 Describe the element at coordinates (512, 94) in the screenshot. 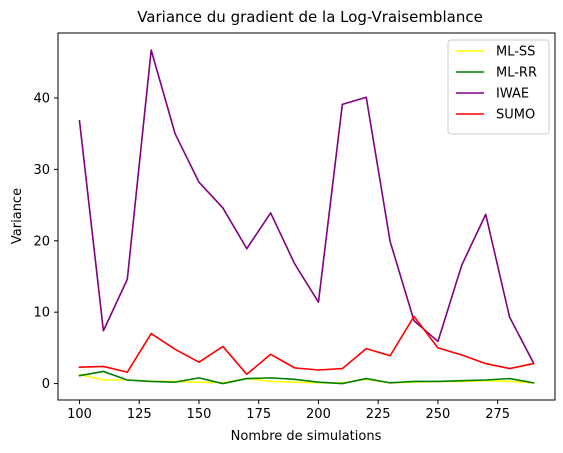

I see `legend-label: IWAE` at that location.